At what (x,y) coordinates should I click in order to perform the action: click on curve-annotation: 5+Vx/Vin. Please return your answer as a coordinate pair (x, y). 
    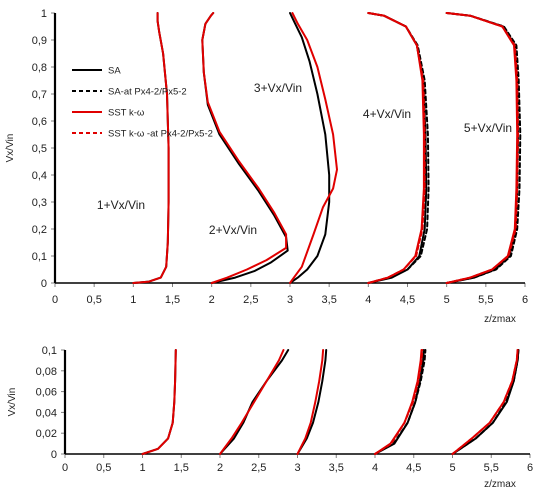
    Looking at the image, I should click on (488, 128).